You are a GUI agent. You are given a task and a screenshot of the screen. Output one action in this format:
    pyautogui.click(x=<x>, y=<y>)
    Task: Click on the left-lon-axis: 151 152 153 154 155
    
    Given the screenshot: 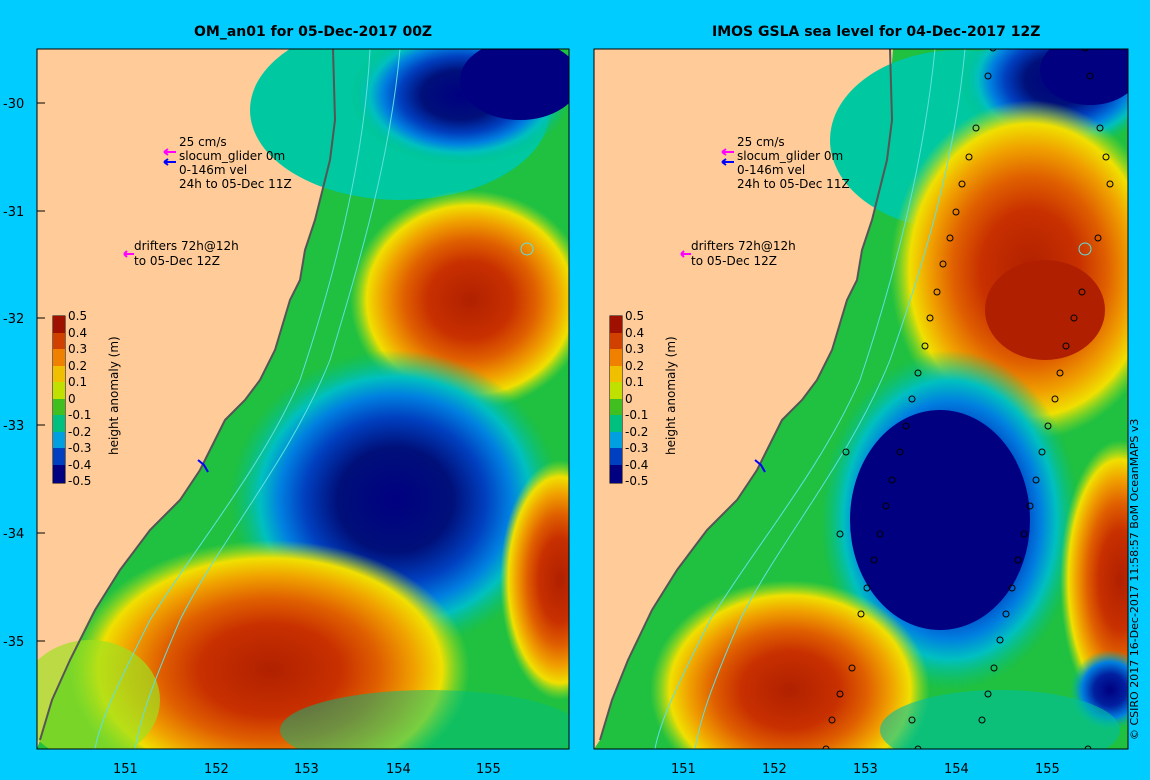 What is the action you would take?
    pyautogui.click(x=307, y=769)
    